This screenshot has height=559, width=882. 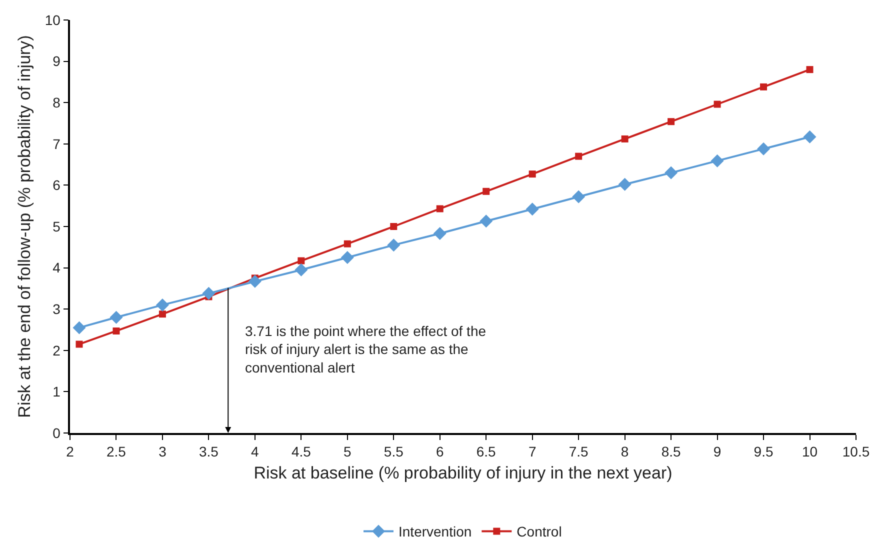 What do you see at coordinates (486, 452) in the screenshot?
I see `x-tick-label: 6.5` at bounding box center [486, 452].